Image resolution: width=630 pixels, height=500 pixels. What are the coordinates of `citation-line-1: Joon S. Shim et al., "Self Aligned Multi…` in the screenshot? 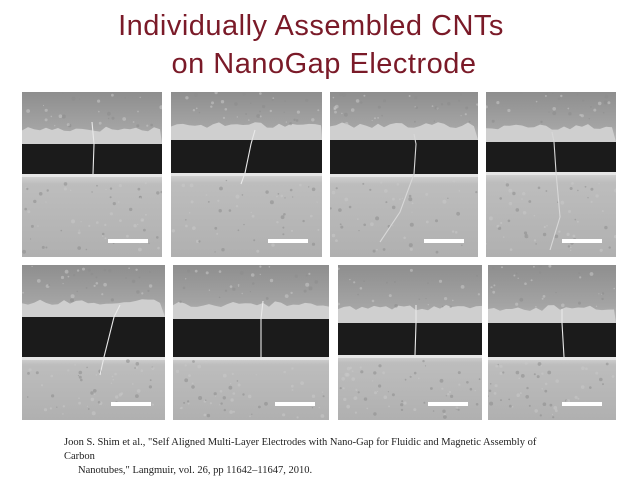 It's located at (300, 449).